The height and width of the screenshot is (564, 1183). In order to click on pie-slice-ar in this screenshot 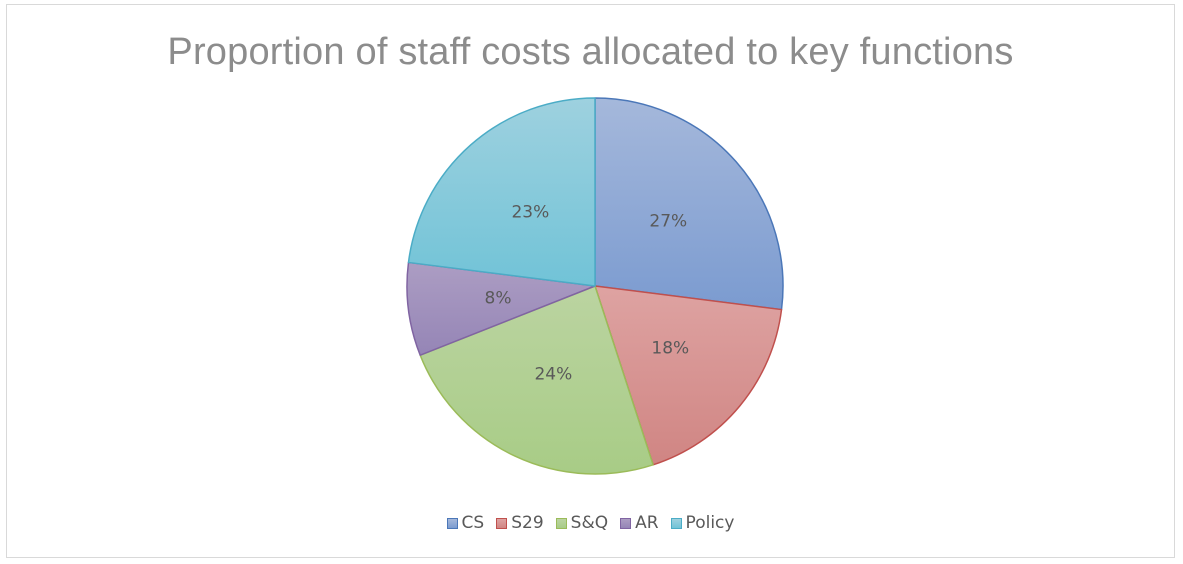, I will do `click(501, 308)`.